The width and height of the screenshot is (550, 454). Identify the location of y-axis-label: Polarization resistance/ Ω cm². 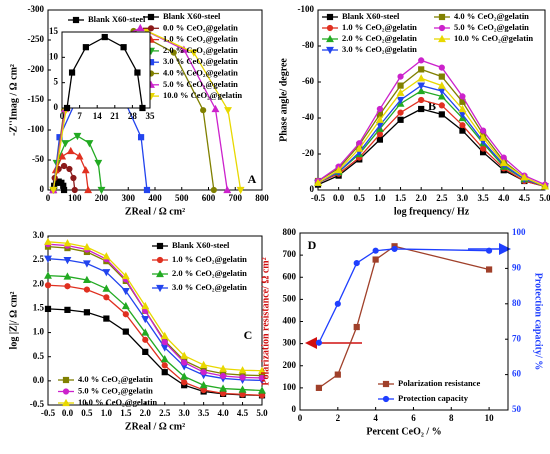
(265, 321).